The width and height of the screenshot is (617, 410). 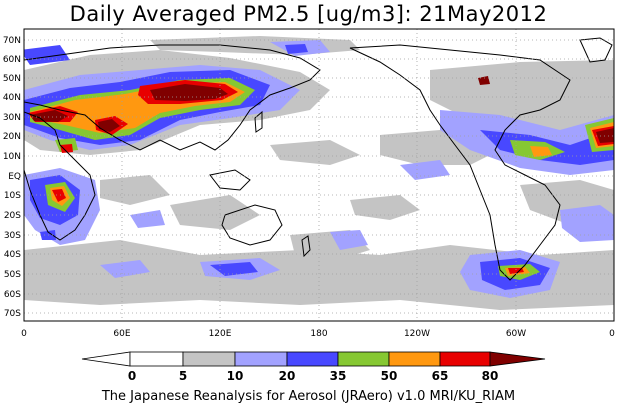 What do you see at coordinates (235, 376) in the screenshot?
I see `colorbar-label: 10` at bounding box center [235, 376].